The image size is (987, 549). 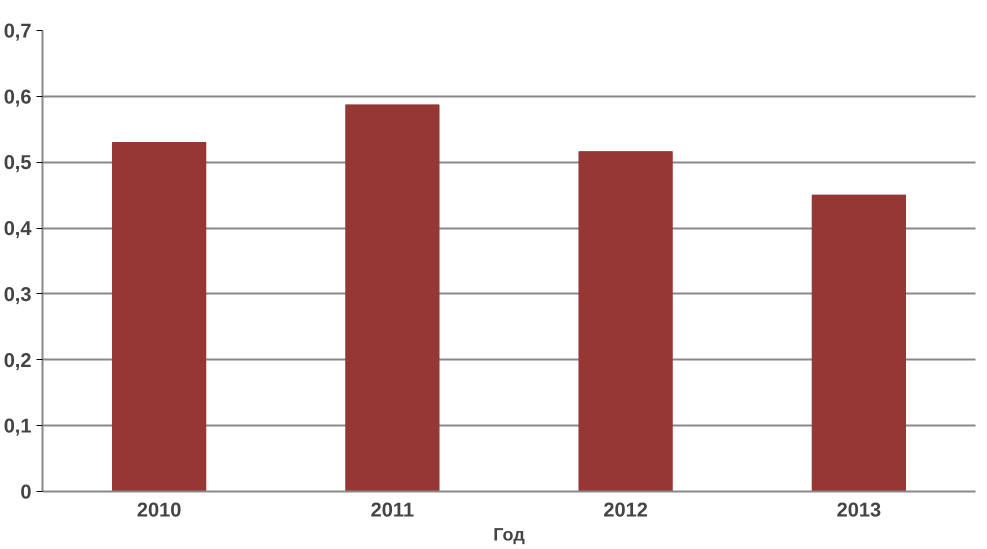 What do you see at coordinates (509, 534) in the screenshot?
I see `x-axis-title: Год` at bounding box center [509, 534].